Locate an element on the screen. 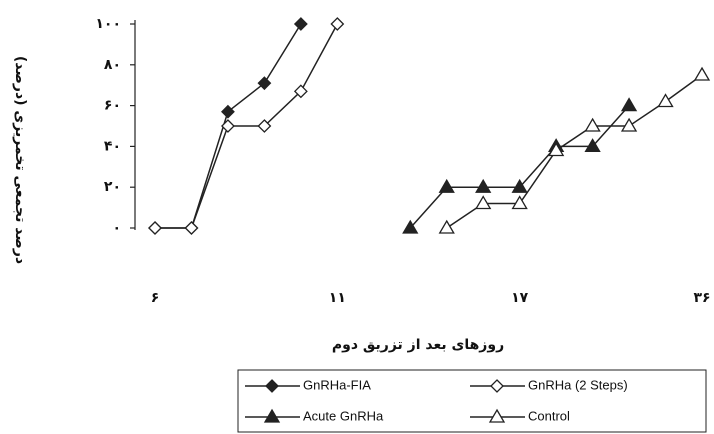  legend-box is located at coordinates (472, 401).